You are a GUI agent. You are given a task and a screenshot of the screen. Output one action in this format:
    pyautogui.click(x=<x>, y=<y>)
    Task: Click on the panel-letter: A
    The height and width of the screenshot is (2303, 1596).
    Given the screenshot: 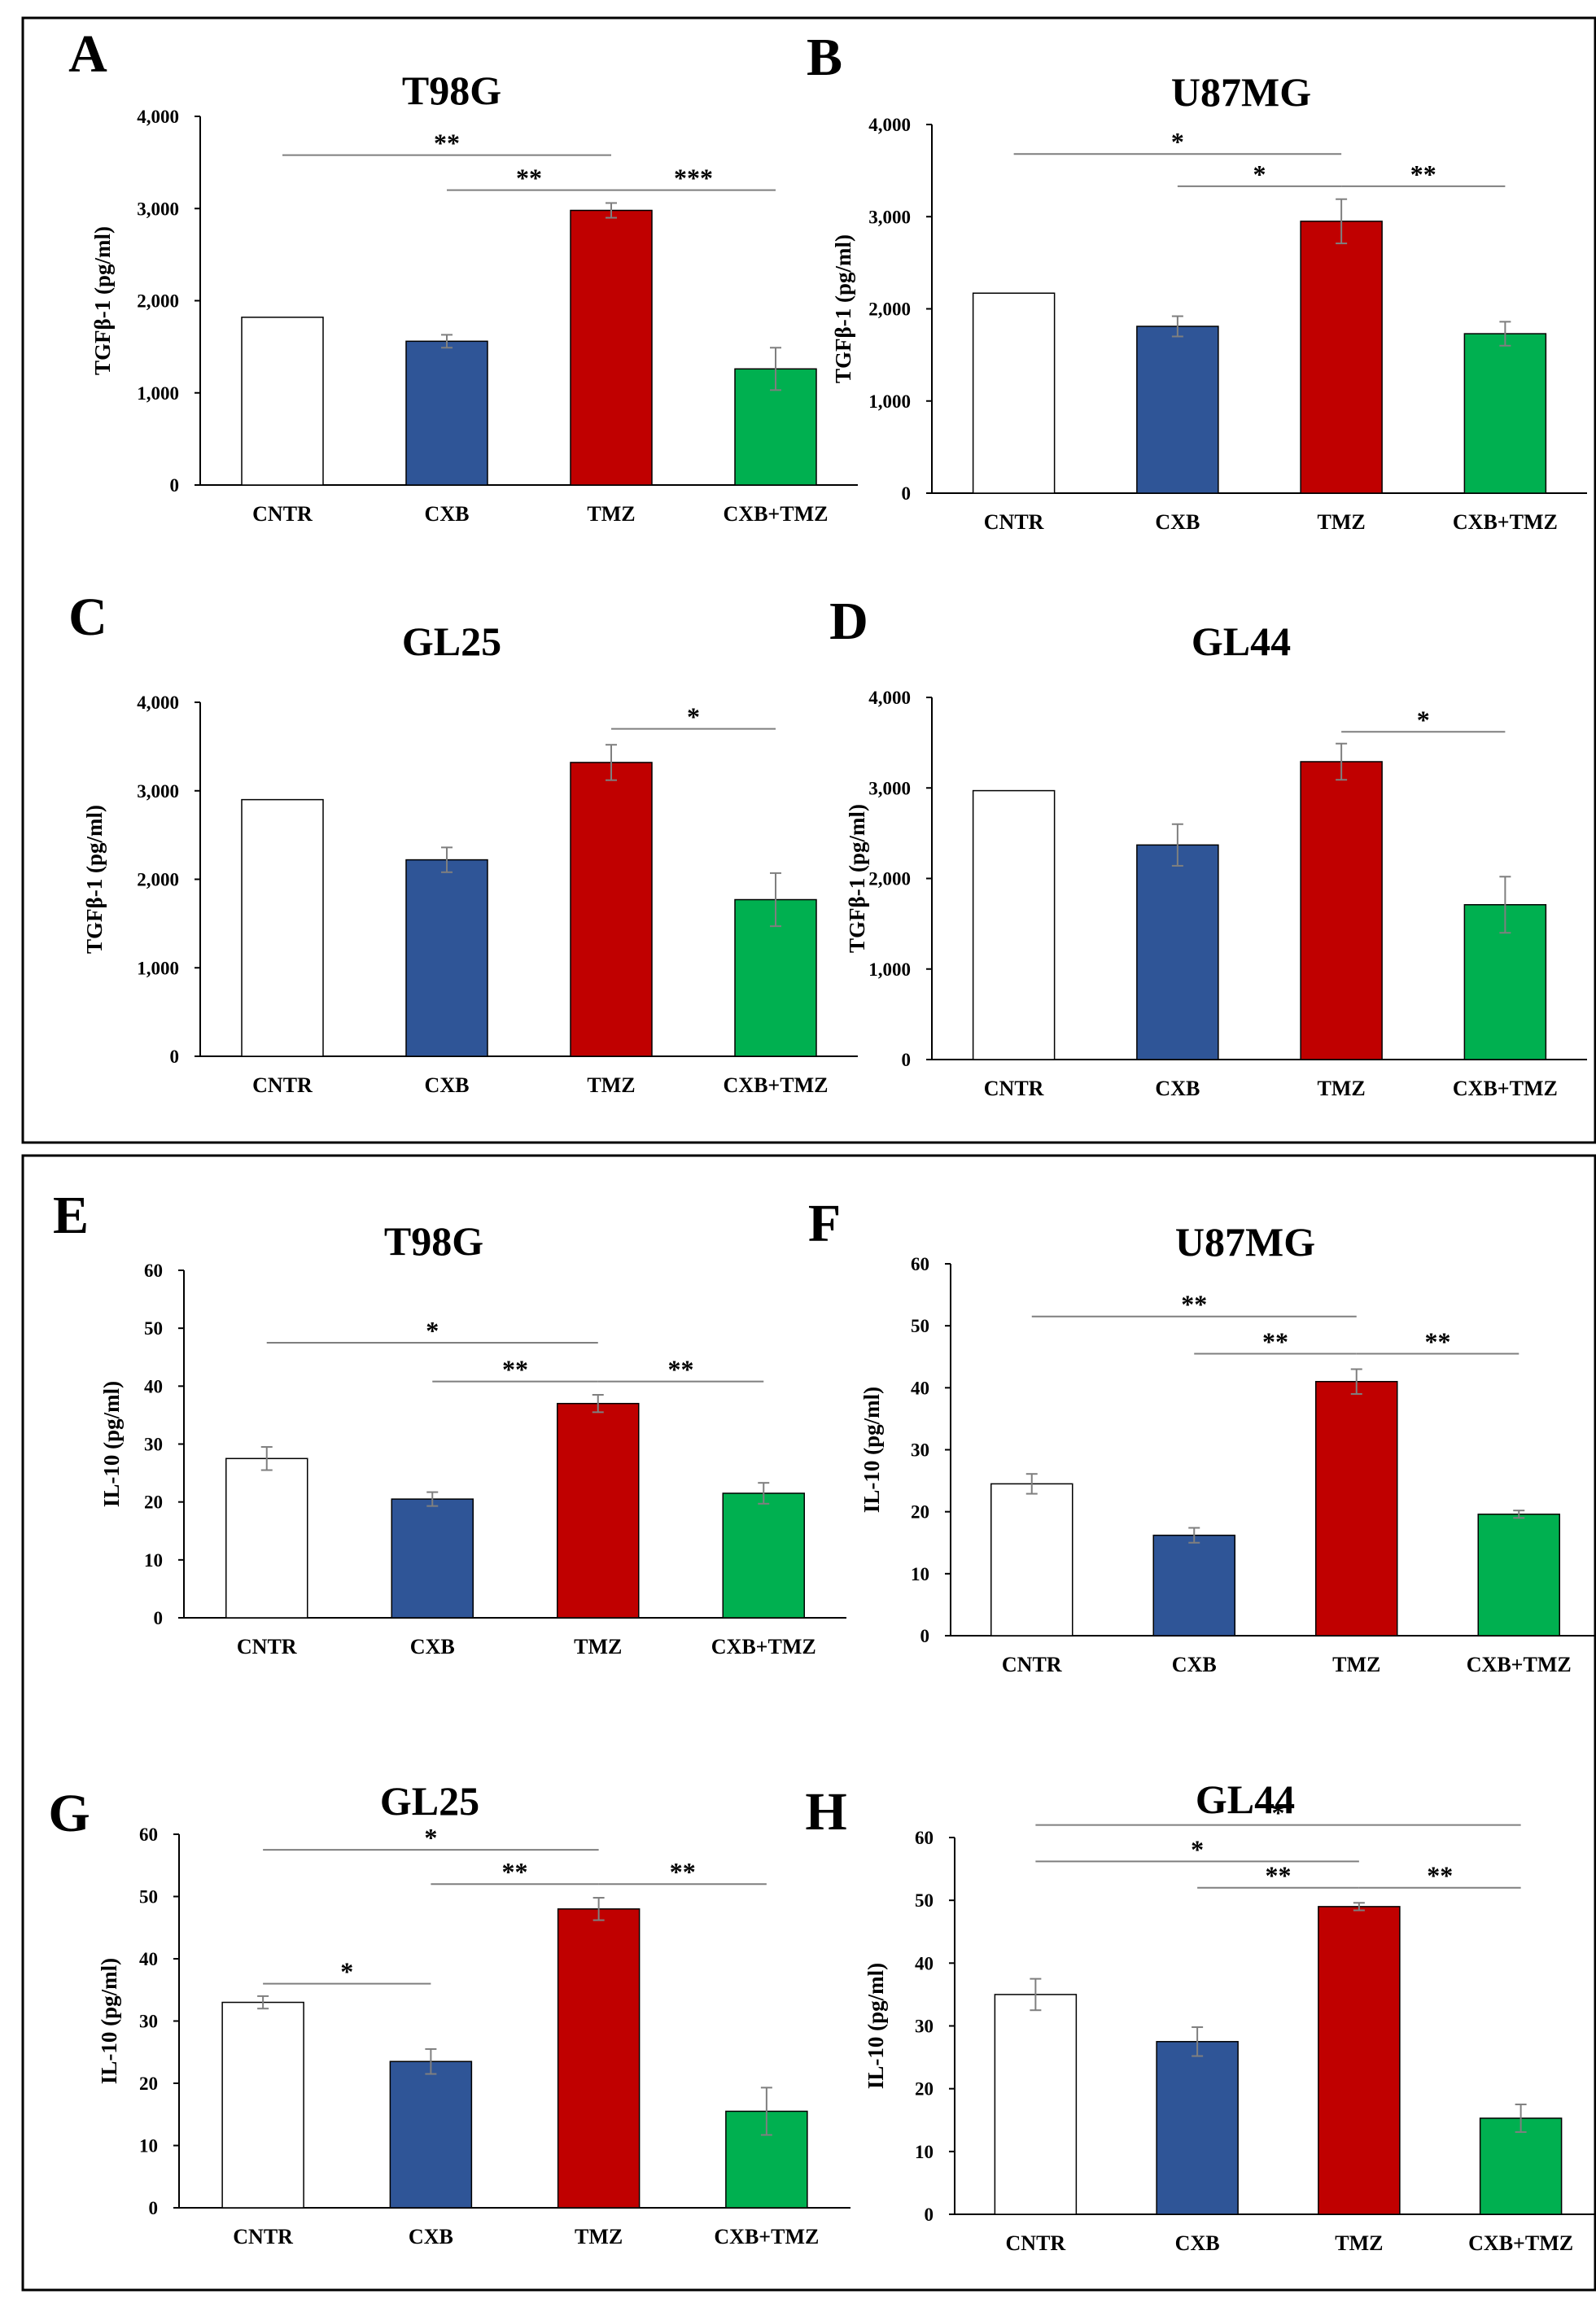 What is the action you would take?
    pyautogui.click(x=87, y=54)
    